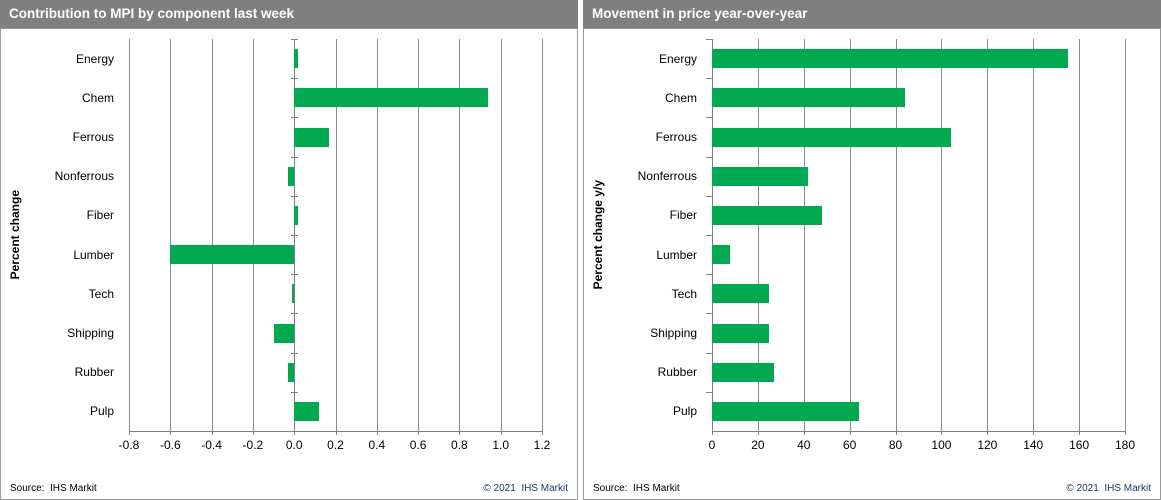 The height and width of the screenshot is (500, 1161). Describe the element at coordinates (296, 59) in the screenshot. I see `bar-energy` at that location.